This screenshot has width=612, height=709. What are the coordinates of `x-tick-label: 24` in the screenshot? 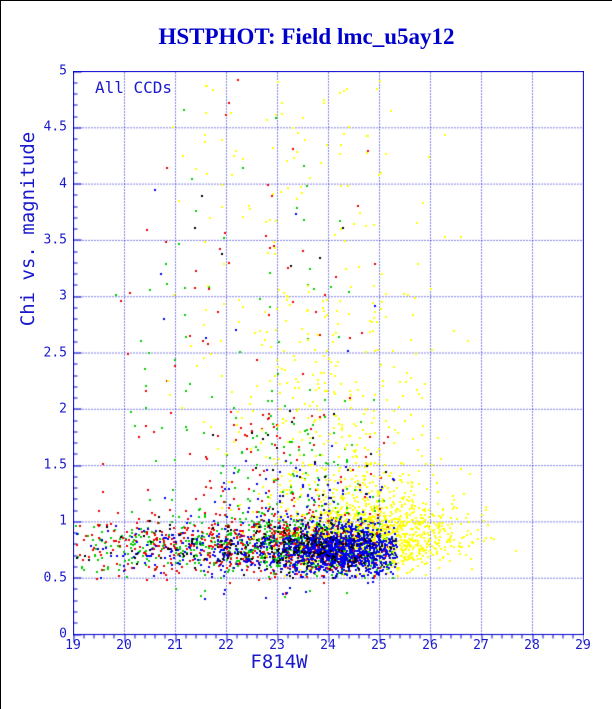 It's located at (328, 645).